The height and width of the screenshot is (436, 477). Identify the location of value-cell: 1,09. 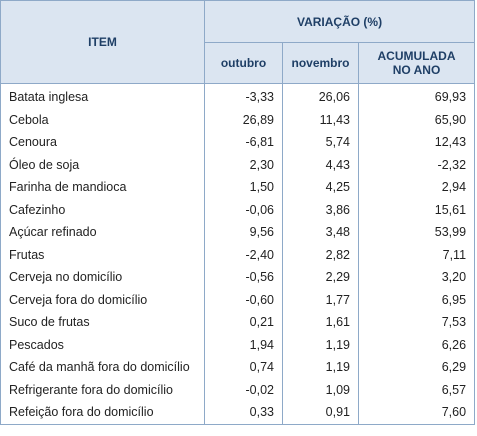
(320, 389).